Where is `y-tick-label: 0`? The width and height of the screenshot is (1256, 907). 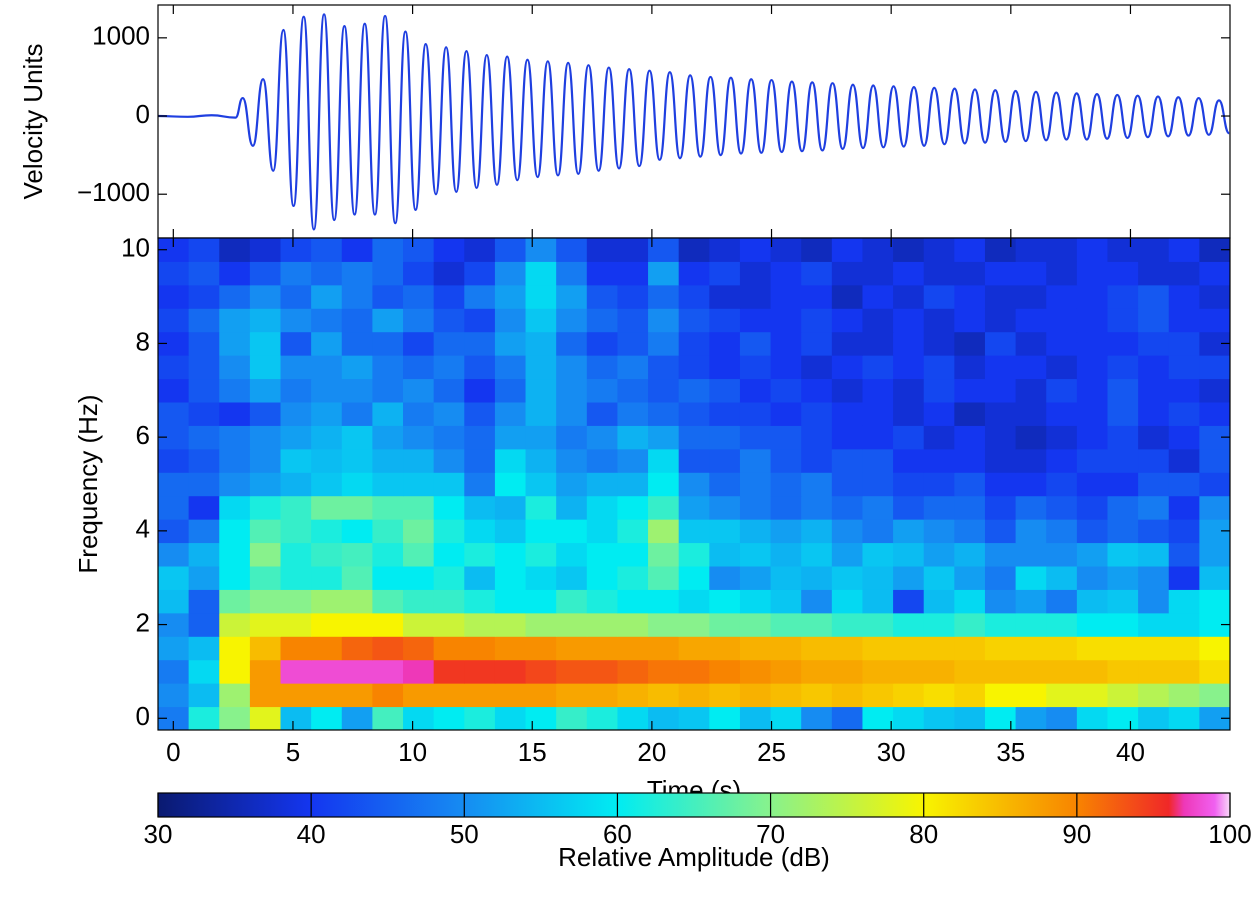 y-tick-label: 0 is located at coordinates (143, 114).